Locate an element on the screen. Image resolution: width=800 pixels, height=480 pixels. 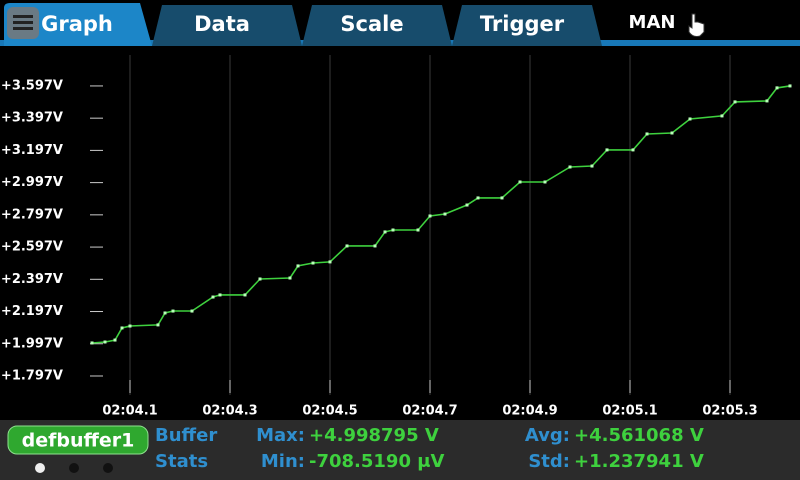
y-tick-label: +1.997V is located at coordinates (32, 343).